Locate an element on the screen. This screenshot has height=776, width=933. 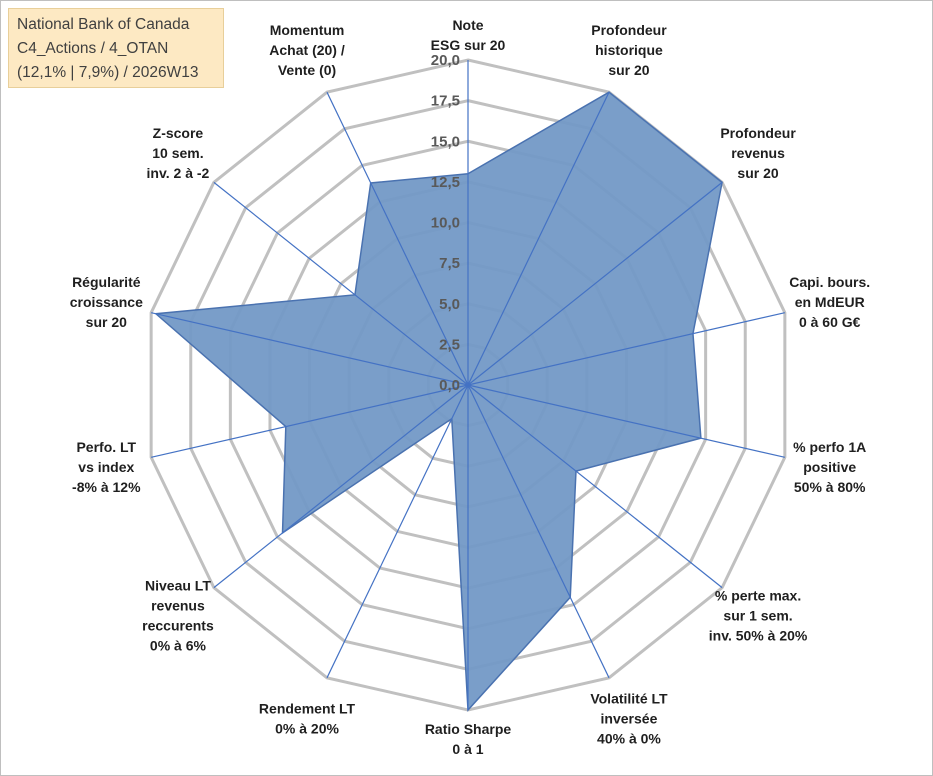
category-label-line: historique is located at coordinates (629, 50).